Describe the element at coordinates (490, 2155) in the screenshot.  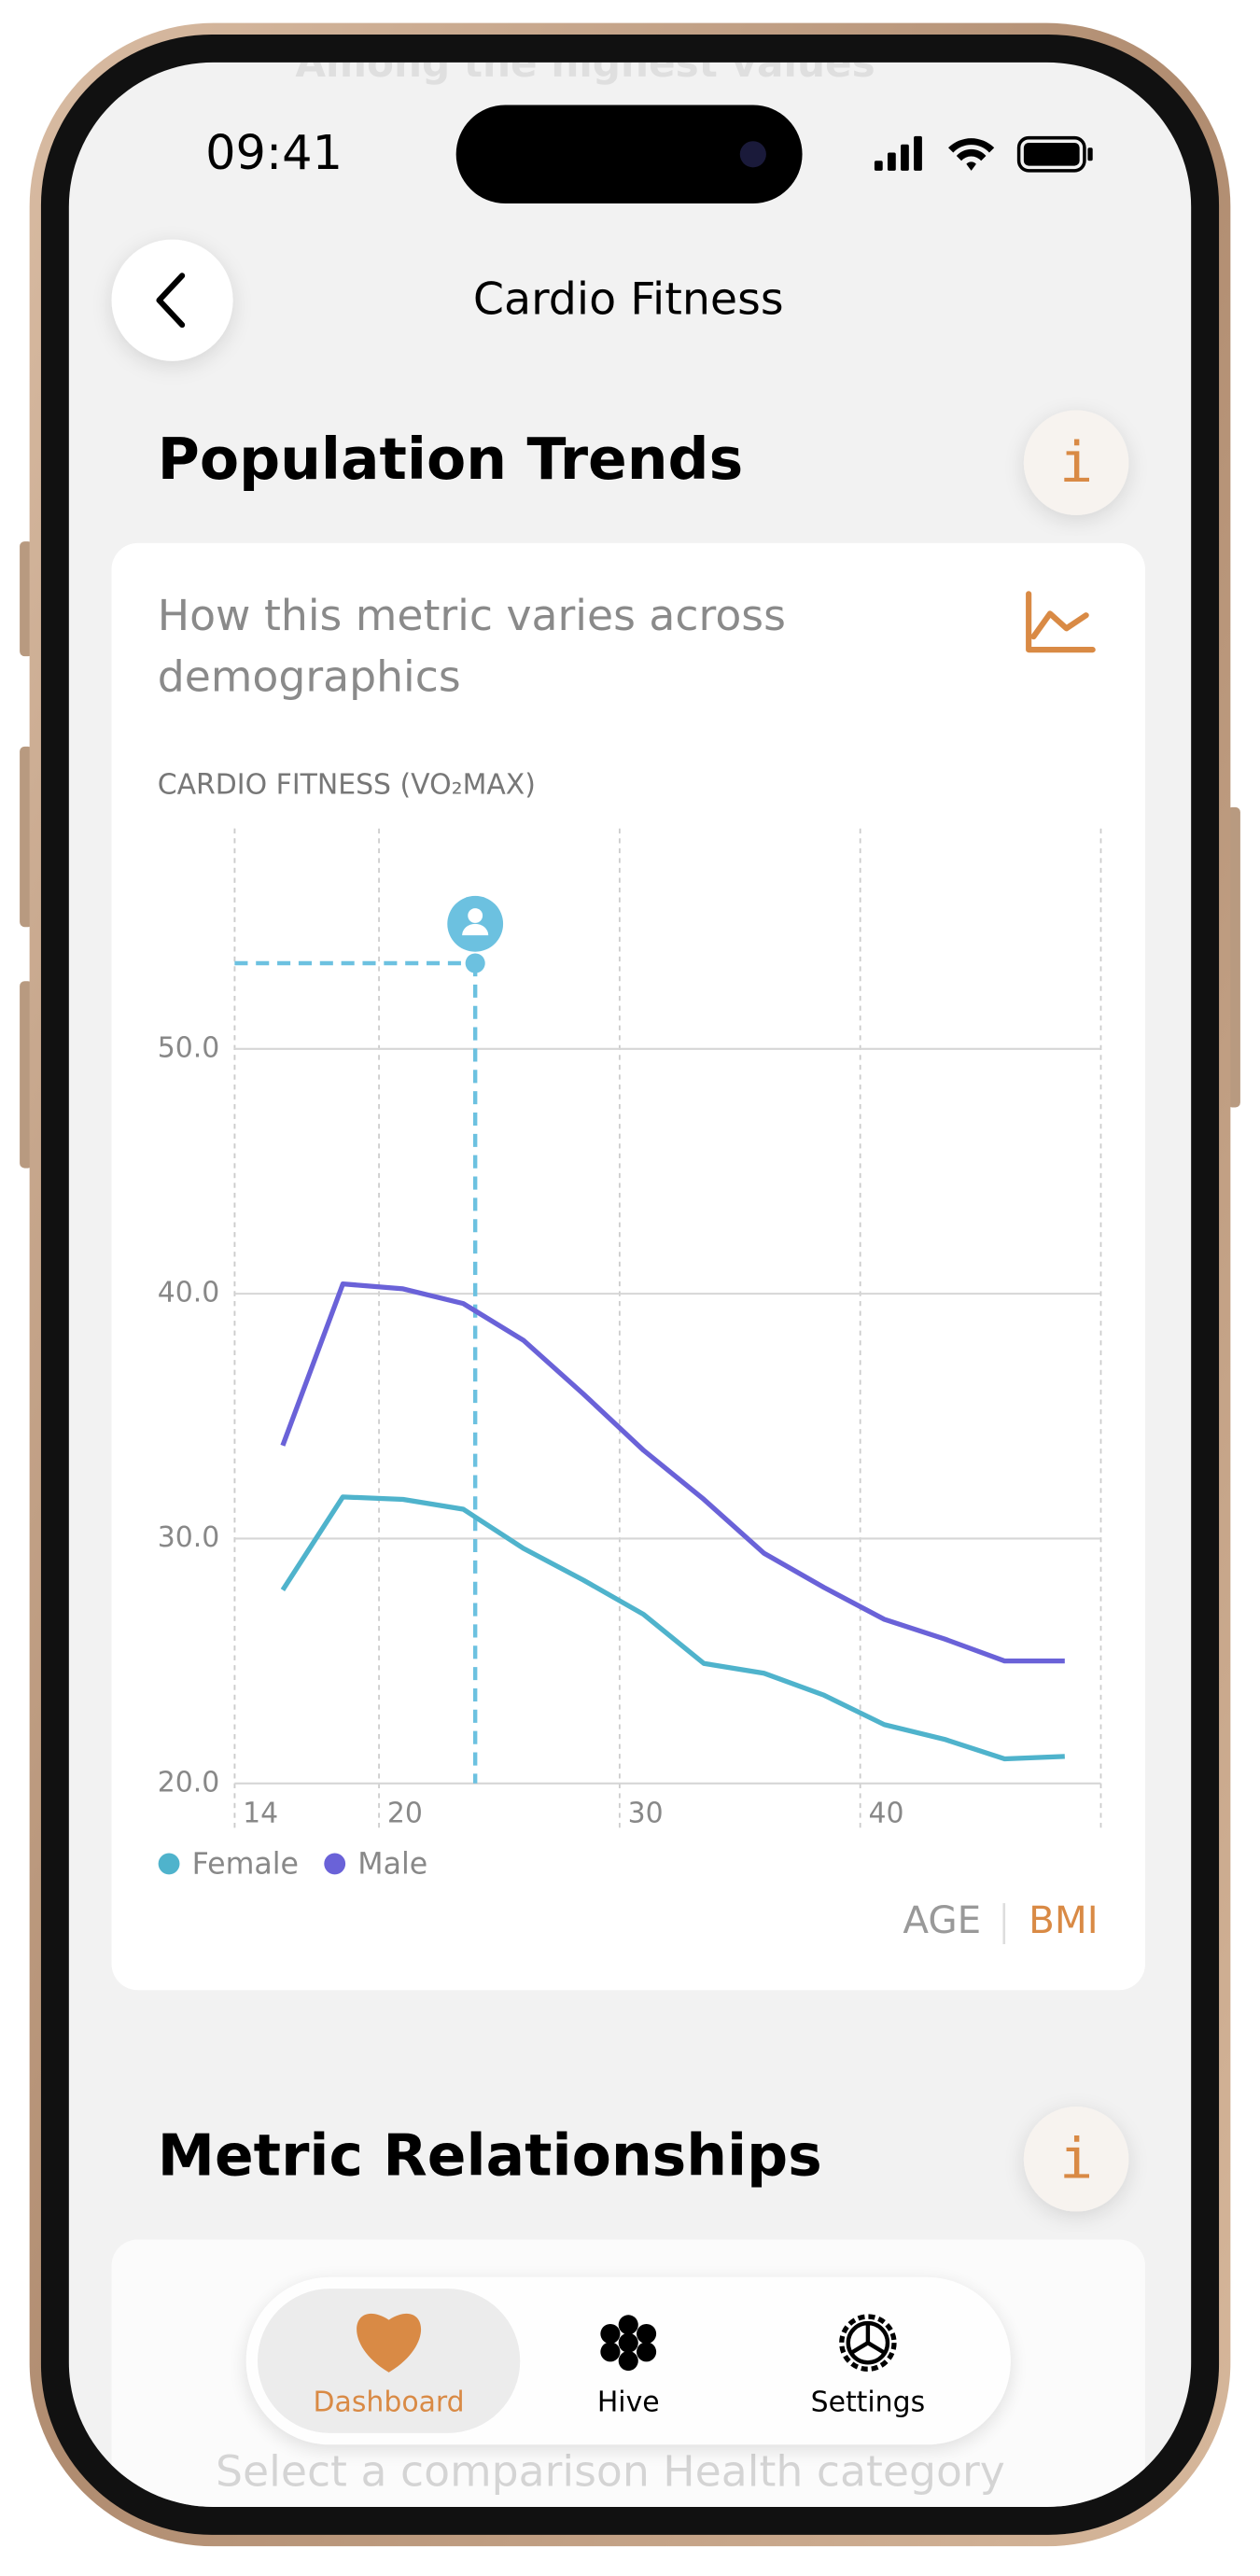
I see `section-title: Metric Relationships` at that location.